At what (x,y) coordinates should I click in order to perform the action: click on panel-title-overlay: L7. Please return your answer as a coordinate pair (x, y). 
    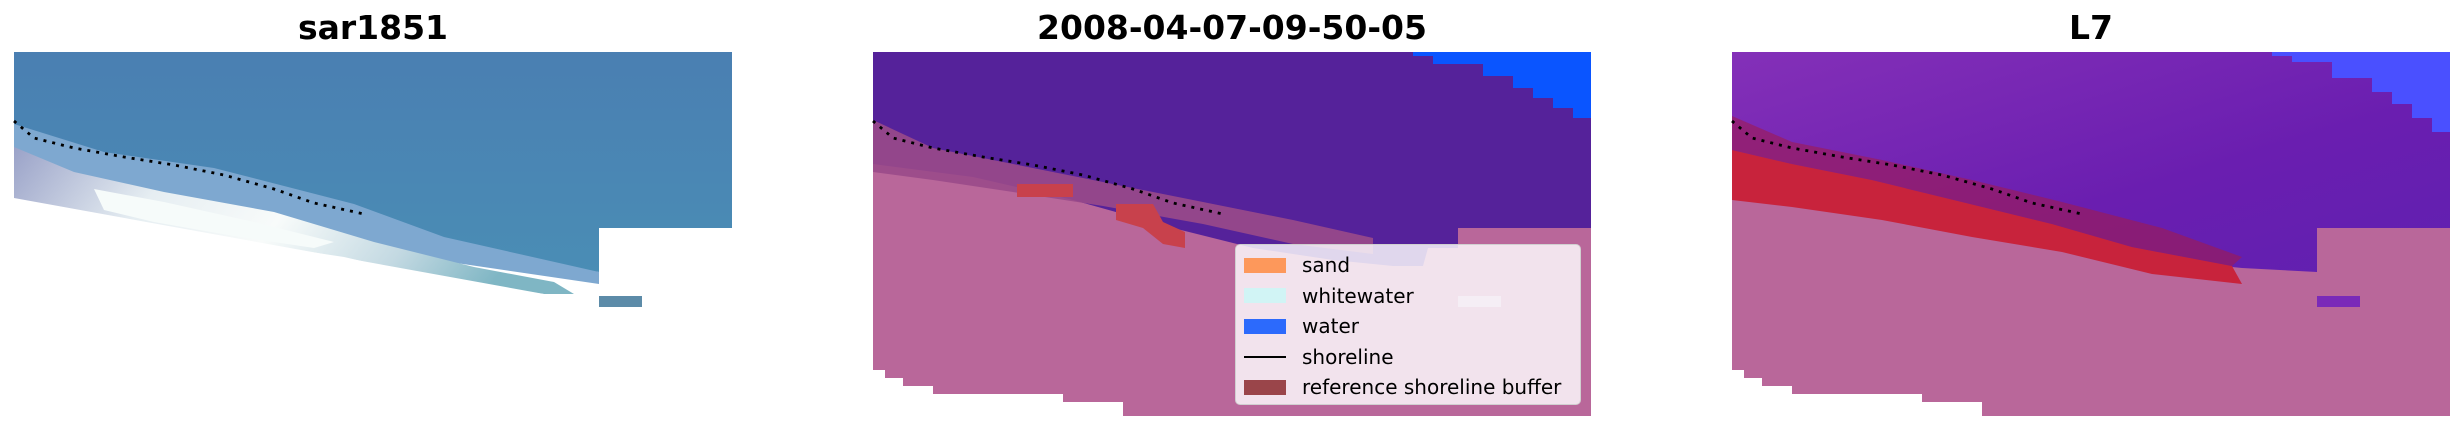
    Looking at the image, I should click on (2091, 27).